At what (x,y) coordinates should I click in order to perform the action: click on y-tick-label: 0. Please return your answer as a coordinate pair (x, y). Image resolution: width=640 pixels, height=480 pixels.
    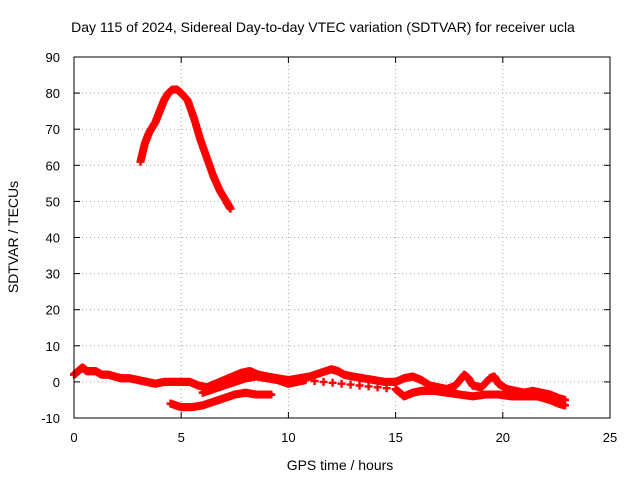
    Looking at the image, I should click on (56, 382).